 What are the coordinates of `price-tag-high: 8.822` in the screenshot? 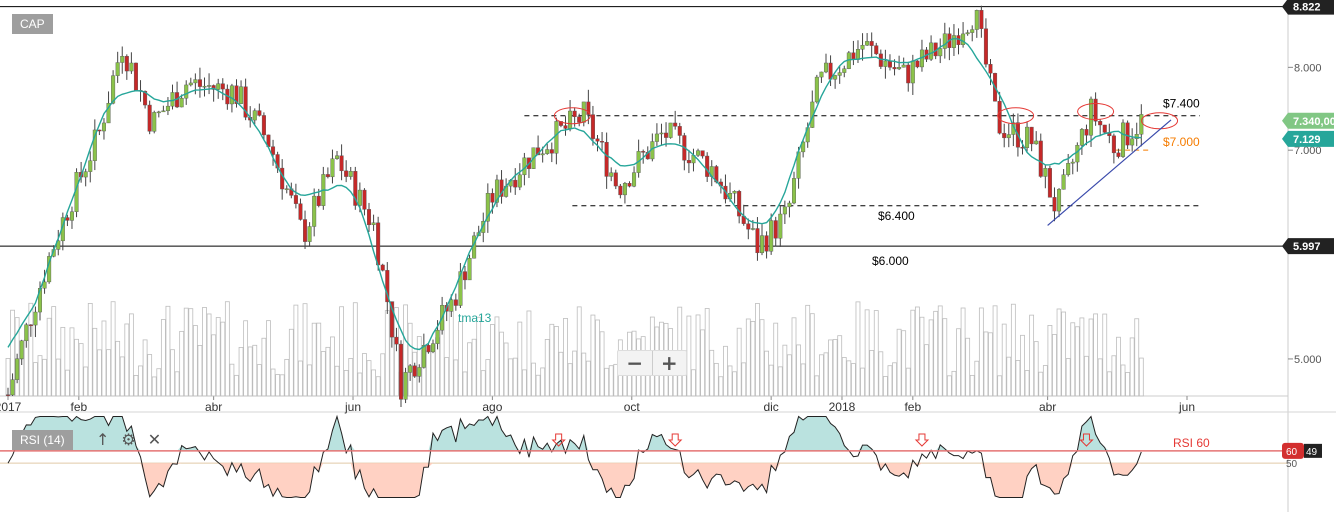 It's located at (1308, 7).